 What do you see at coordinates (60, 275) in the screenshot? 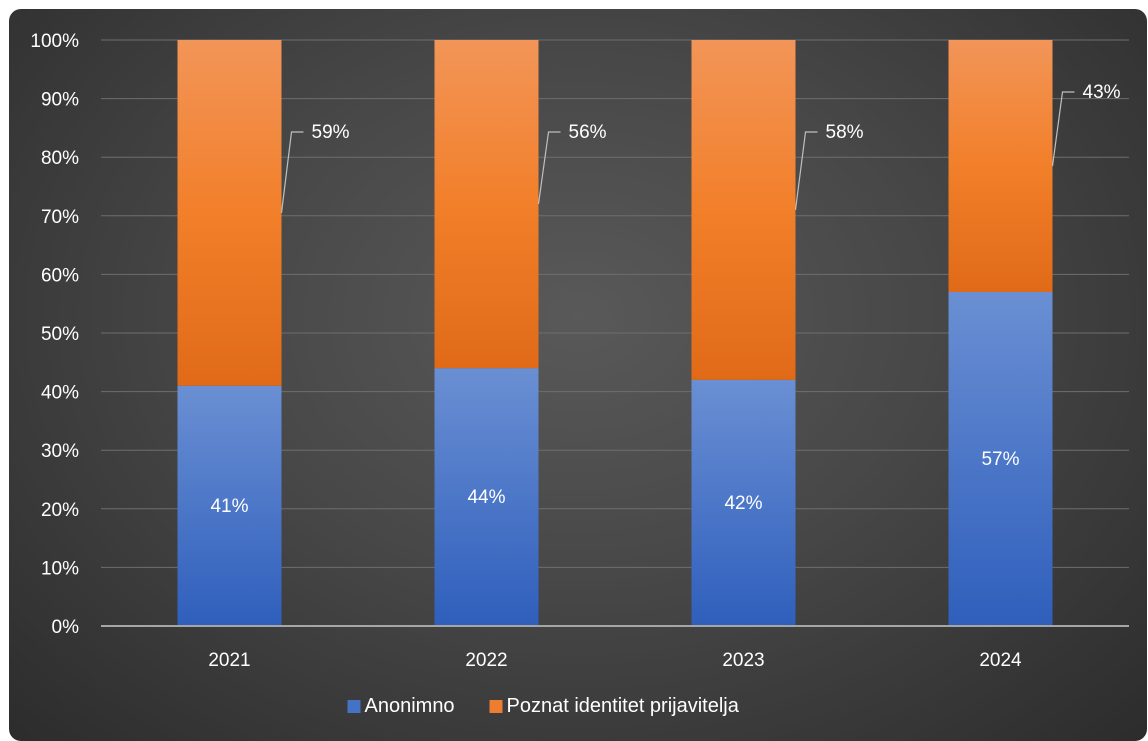
I see `y-tick-label: 60%` at bounding box center [60, 275].